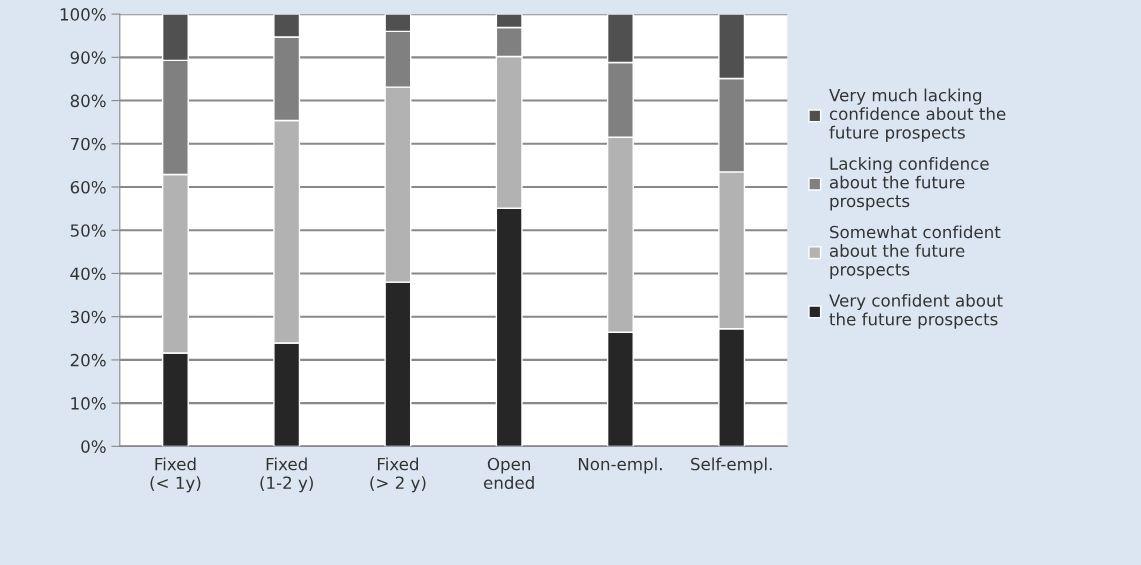  I want to click on legend-label: Somewhat confident about the future prospects, so click(915, 252).